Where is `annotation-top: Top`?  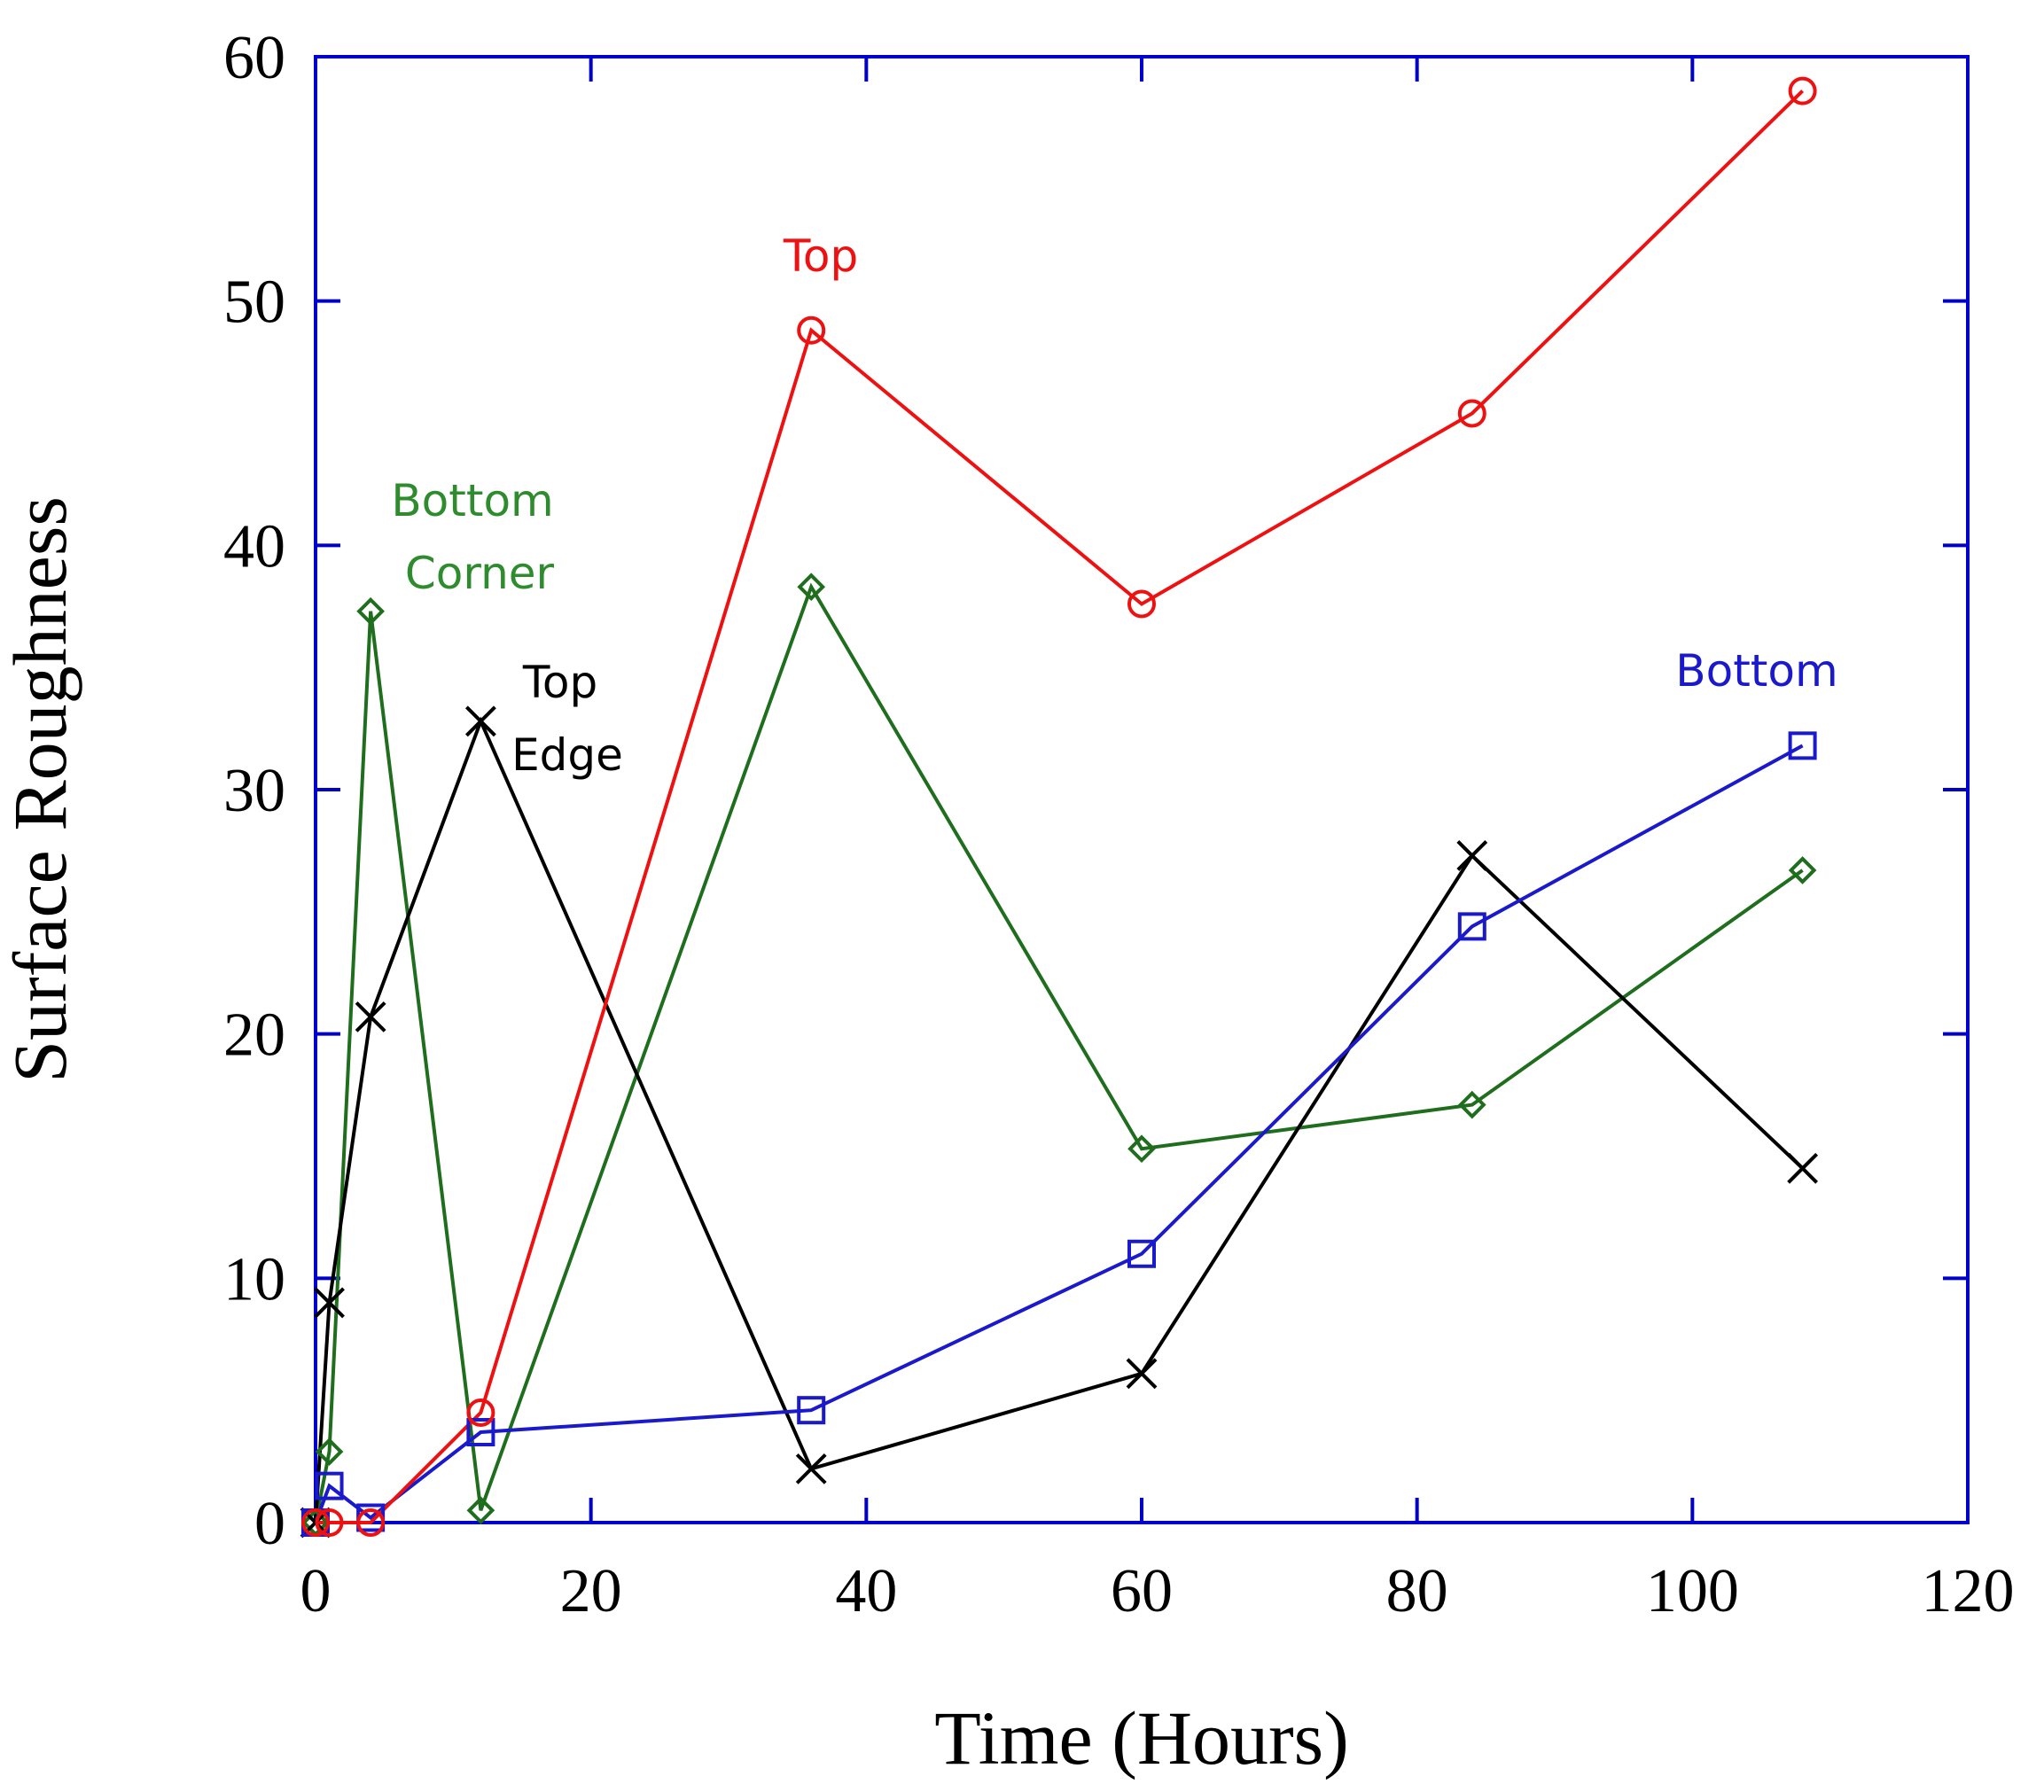 annotation-top: Top is located at coordinates (820, 256).